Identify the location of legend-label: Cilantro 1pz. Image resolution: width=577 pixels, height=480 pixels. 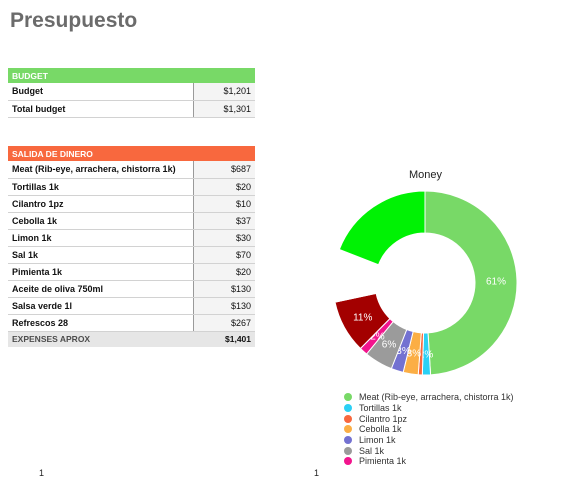
(383, 418).